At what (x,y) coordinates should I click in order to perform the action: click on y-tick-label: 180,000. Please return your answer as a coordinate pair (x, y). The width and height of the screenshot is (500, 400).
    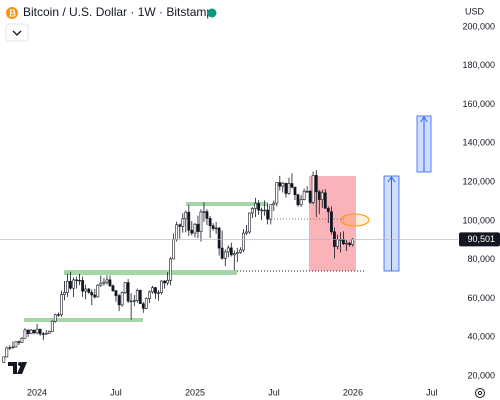
    Looking at the image, I should click on (478, 65).